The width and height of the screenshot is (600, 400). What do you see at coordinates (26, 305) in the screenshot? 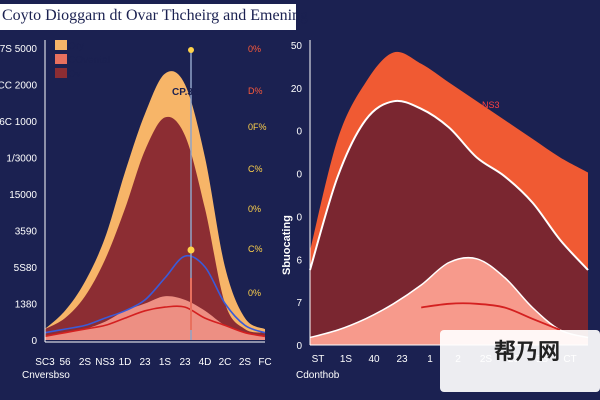
I see `left-y-tick: 1380` at bounding box center [26, 305].